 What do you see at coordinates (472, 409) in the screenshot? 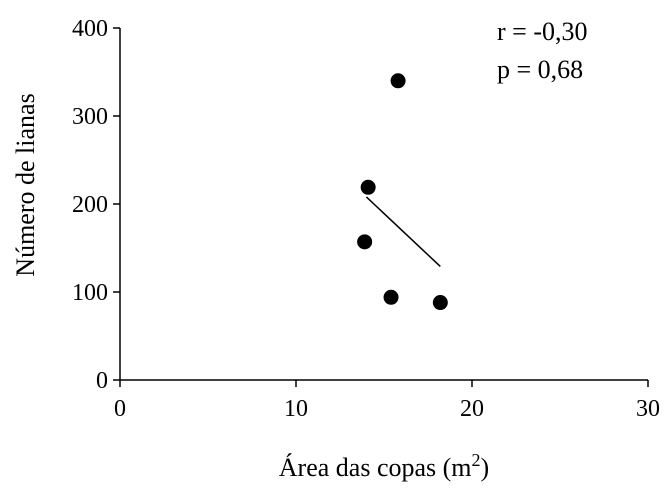
I see `x-tick-label: 20` at bounding box center [472, 409].